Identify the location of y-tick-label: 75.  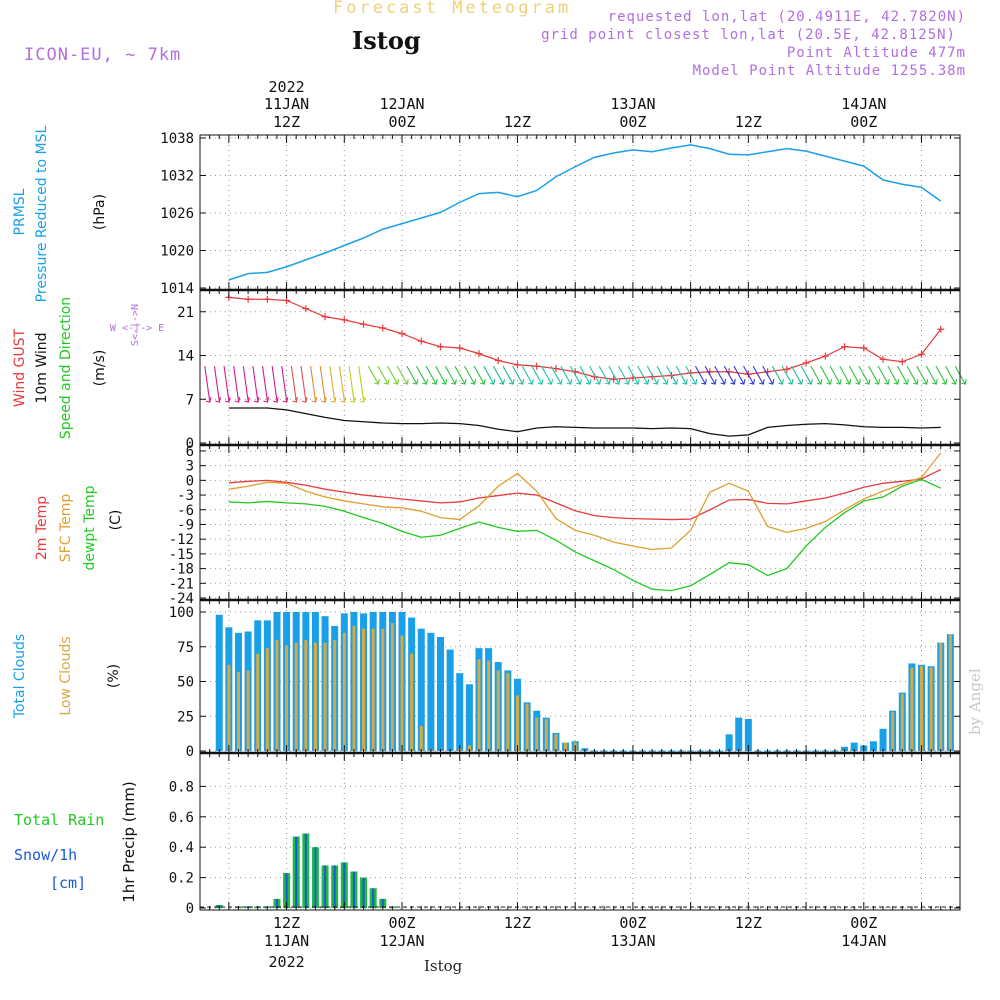
(185, 648).